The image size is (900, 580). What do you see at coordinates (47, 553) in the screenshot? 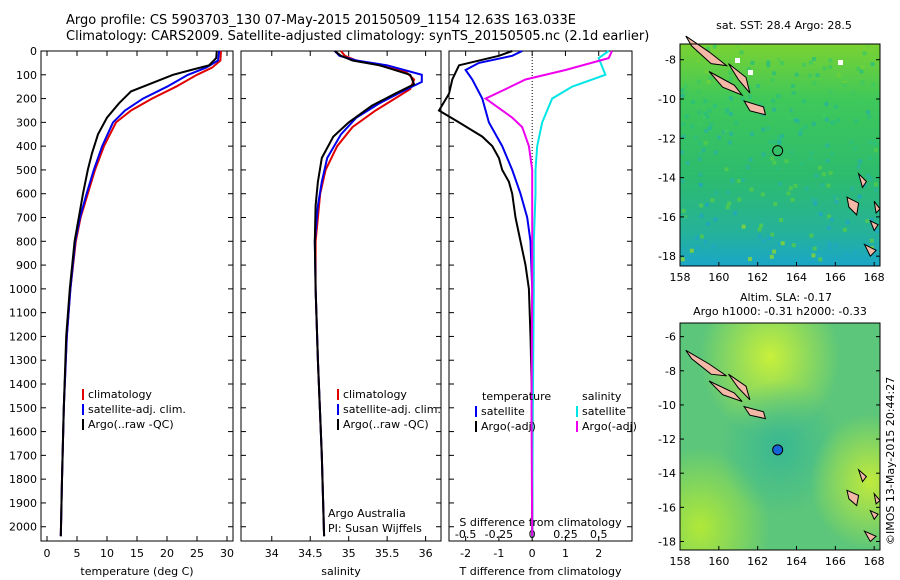
I see `x-tick-label: 0` at bounding box center [47, 553].